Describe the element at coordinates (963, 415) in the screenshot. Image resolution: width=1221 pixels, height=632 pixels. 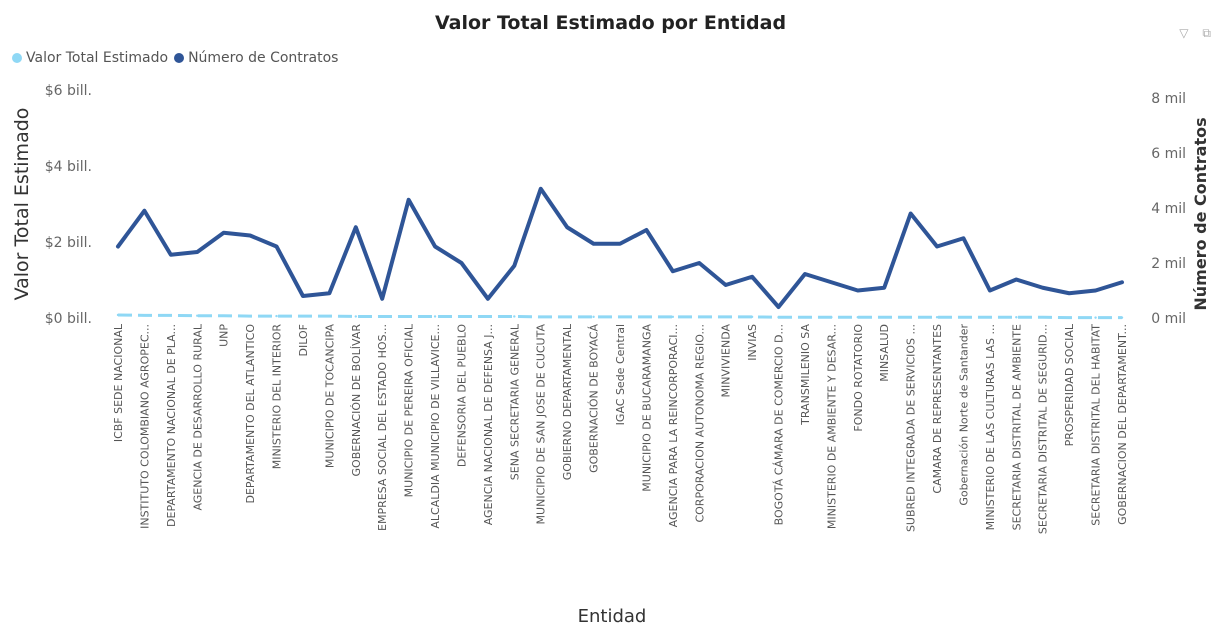
I see `x-tick-label: Gobernación Norte de Santander` at that location.